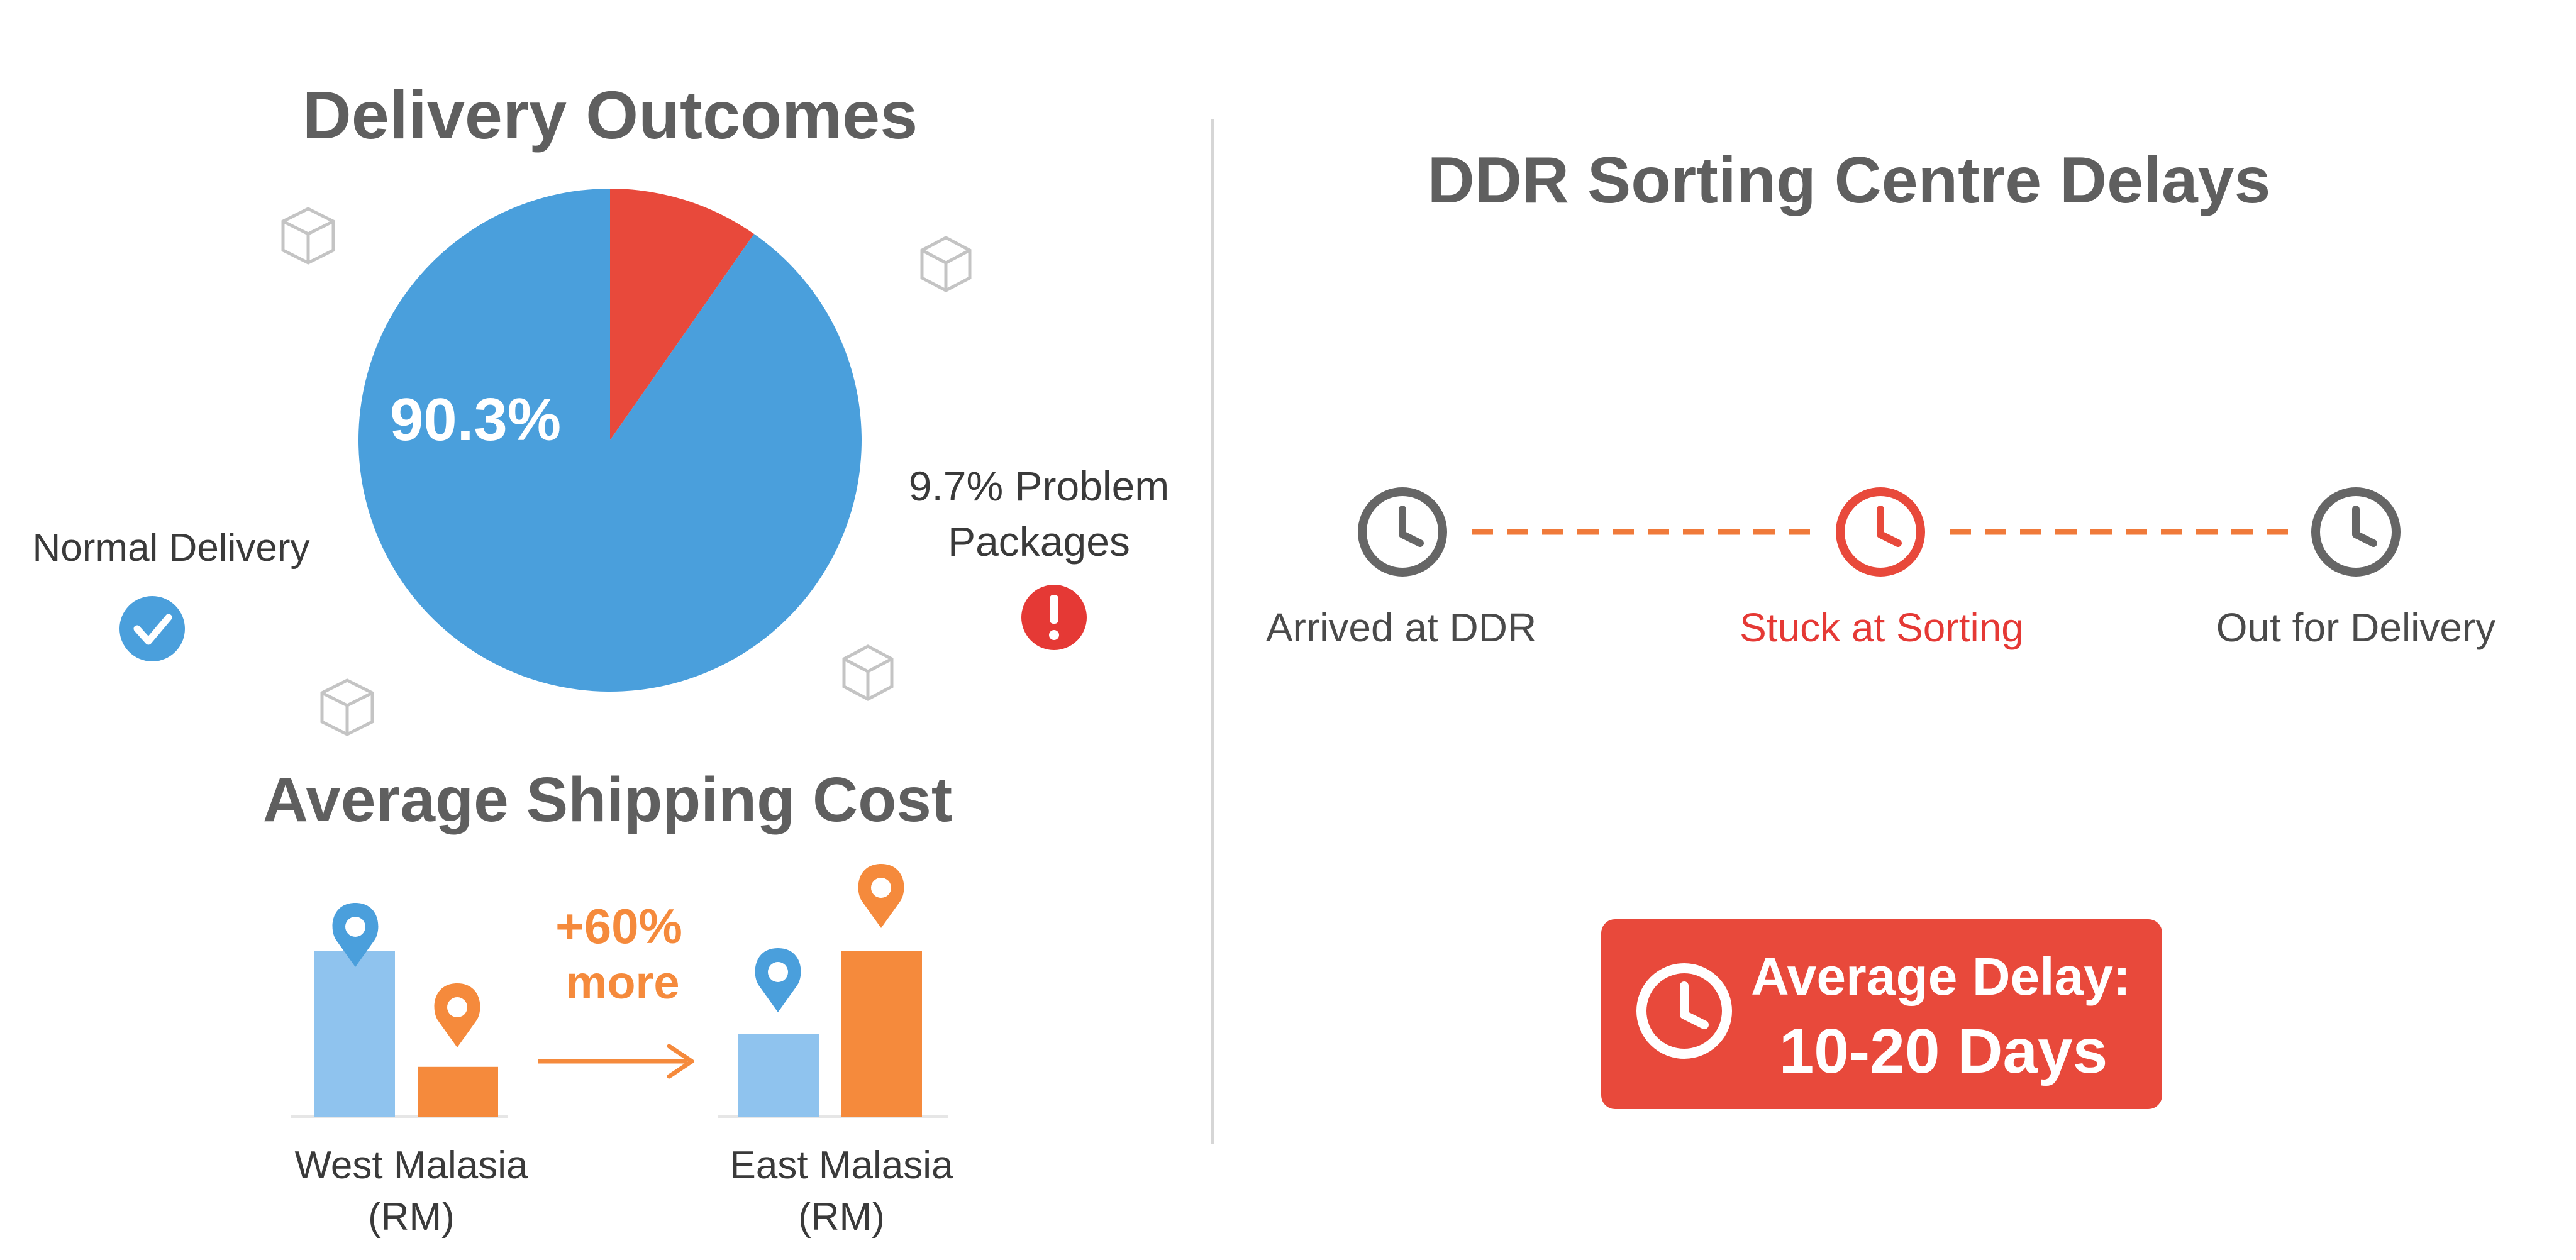 Image resolution: width=2576 pixels, height=1260 pixels. What do you see at coordinates (616, 1061) in the screenshot?
I see `arrow-right-icon` at bounding box center [616, 1061].